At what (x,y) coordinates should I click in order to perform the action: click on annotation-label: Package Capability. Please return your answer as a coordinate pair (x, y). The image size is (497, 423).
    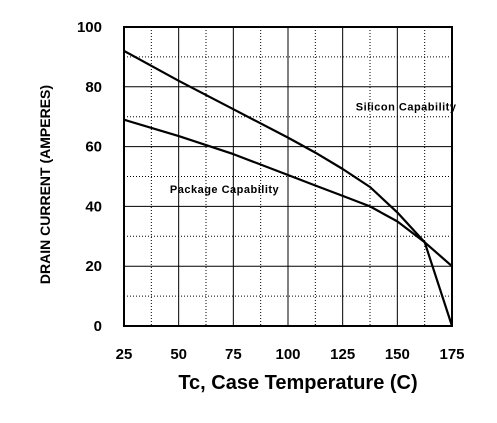
    Looking at the image, I should click on (225, 190).